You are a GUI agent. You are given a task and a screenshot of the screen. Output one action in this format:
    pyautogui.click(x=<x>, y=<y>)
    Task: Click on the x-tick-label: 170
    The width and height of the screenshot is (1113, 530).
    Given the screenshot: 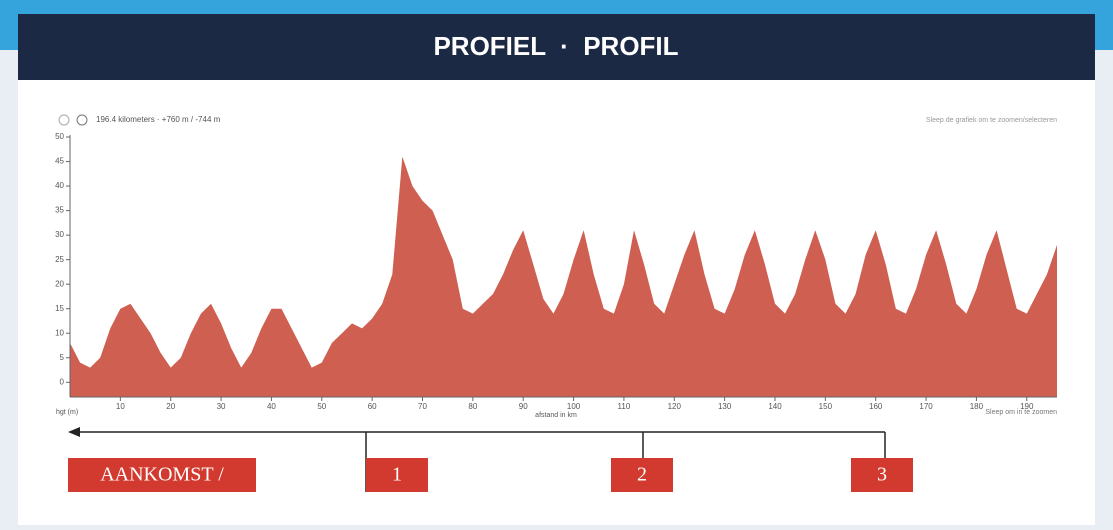 What is the action you would take?
    pyautogui.click(x=926, y=406)
    